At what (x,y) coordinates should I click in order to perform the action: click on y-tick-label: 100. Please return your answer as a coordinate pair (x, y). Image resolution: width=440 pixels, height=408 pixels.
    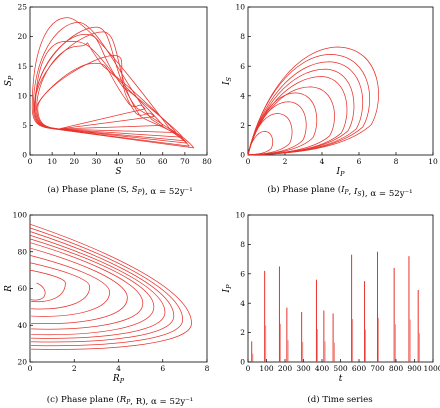
    Looking at the image, I should click on (20, 215).